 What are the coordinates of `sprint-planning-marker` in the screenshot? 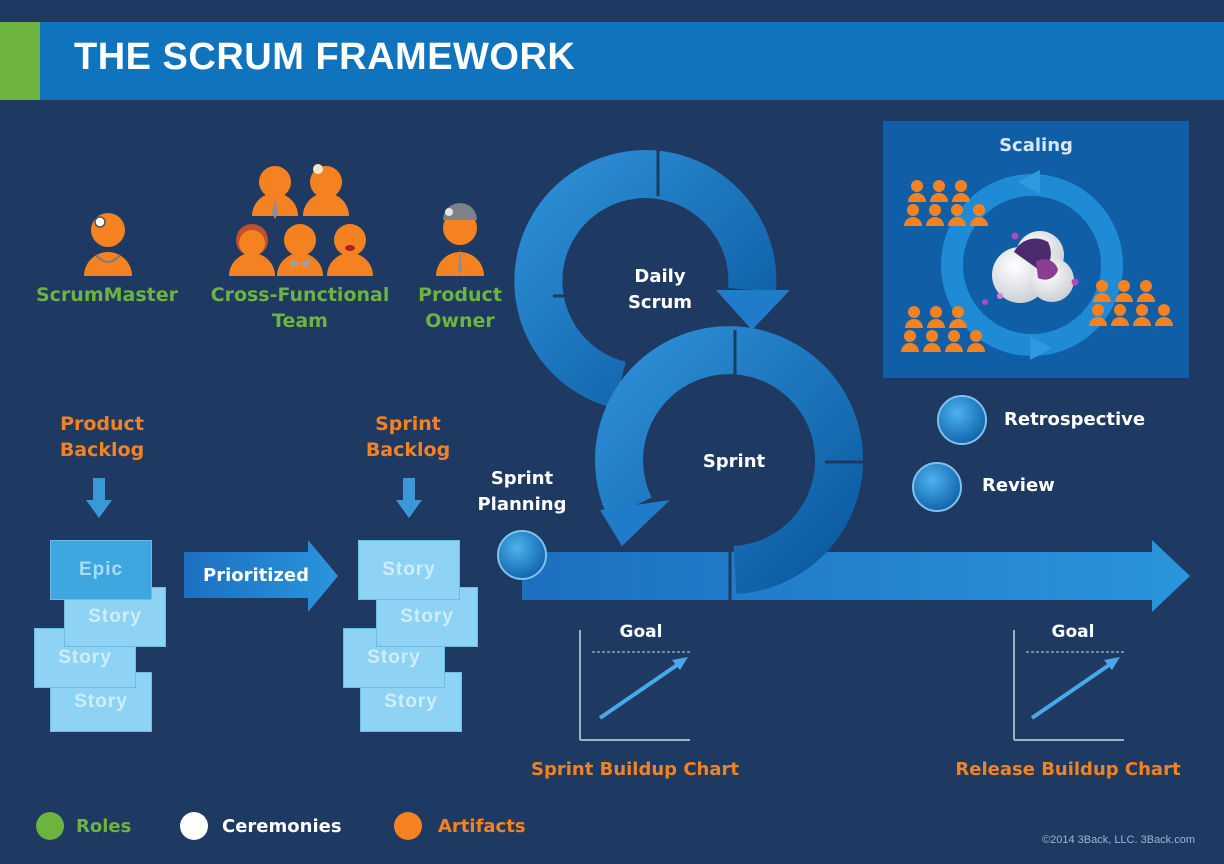 It's located at (522, 555).